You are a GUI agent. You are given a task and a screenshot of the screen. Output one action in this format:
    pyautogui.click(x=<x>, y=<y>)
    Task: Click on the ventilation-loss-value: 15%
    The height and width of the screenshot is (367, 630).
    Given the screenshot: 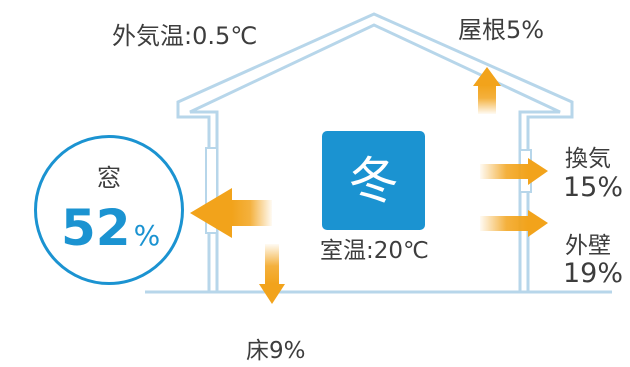 What is the action you would take?
    pyautogui.click(x=593, y=187)
    